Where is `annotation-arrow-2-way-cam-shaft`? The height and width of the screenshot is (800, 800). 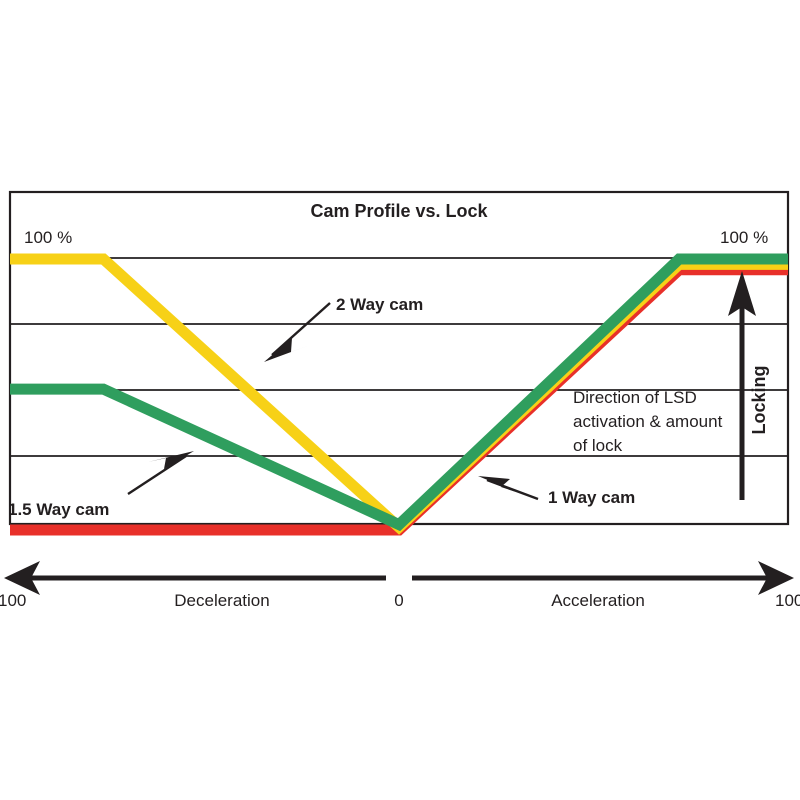 annotation-arrow-2-way-cam-shaft is located at coordinates (301, 329).